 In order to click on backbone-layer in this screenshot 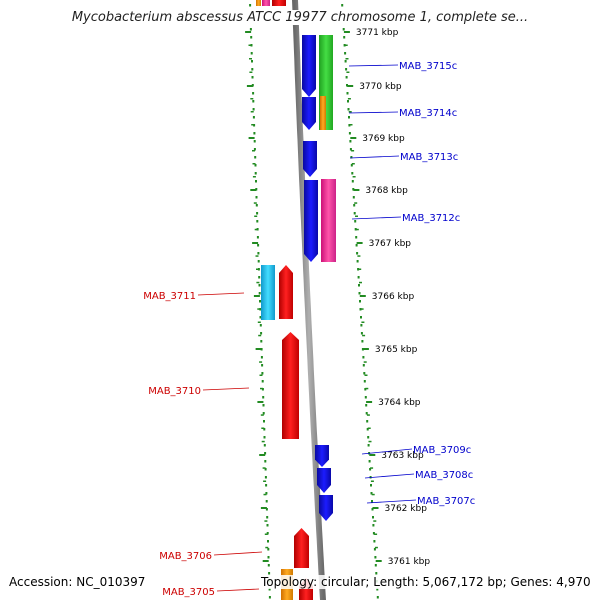, I will do `click(309, 300)`.